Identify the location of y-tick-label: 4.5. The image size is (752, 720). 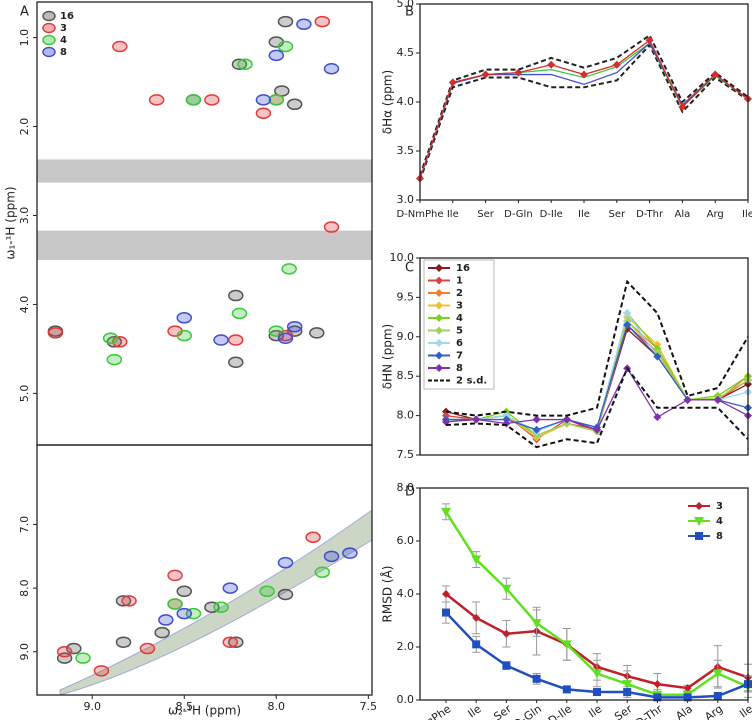
(406, 52).